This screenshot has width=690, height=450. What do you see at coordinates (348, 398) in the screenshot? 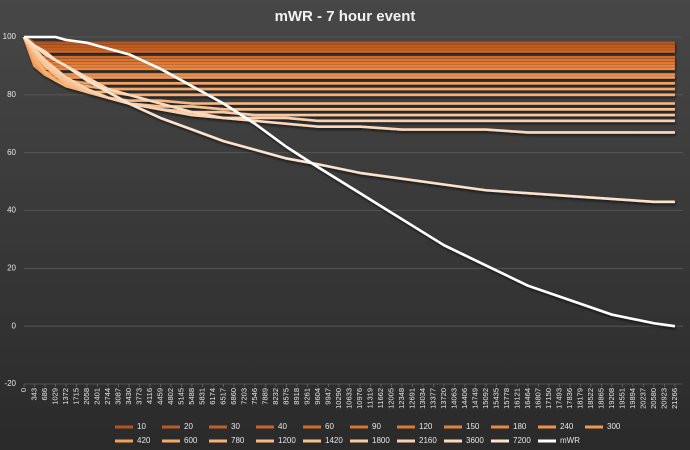
I see `x-tick-label: 10633` at bounding box center [348, 398].